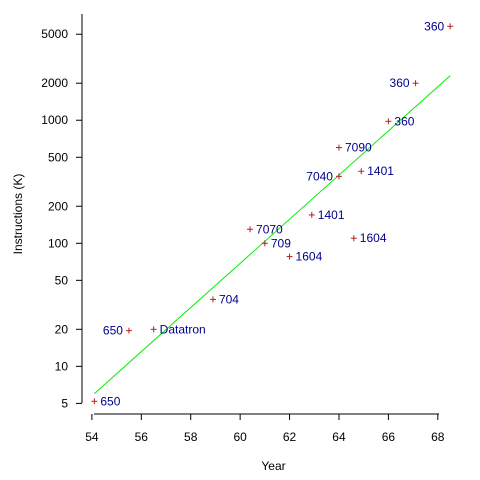 This screenshot has width=480, height=480. I want to click on x-tick-label: 56, so click(142, 437).